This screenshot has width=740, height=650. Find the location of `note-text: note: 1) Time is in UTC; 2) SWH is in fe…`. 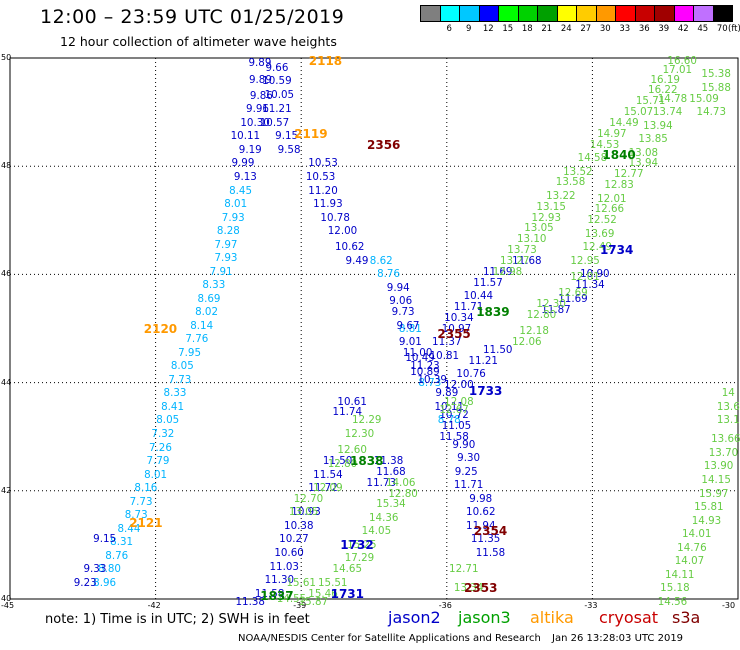

note-text: note: 1) Time is in UTC; 2) SWH is in fe… is located at coordinates (177, 619).